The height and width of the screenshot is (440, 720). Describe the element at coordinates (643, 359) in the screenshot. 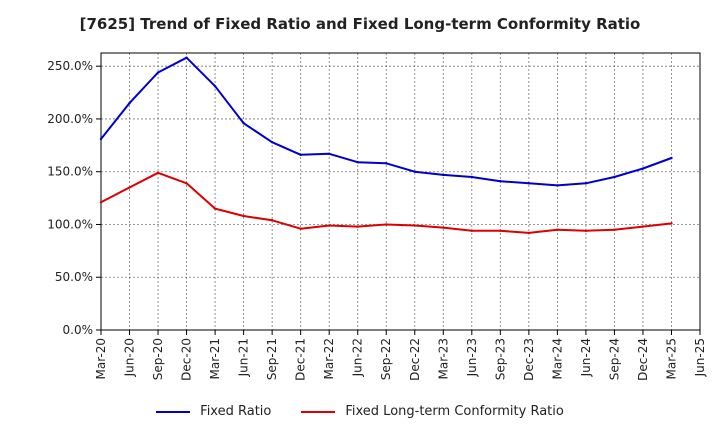

I see `x-tick-label: Dec-24` at that location.